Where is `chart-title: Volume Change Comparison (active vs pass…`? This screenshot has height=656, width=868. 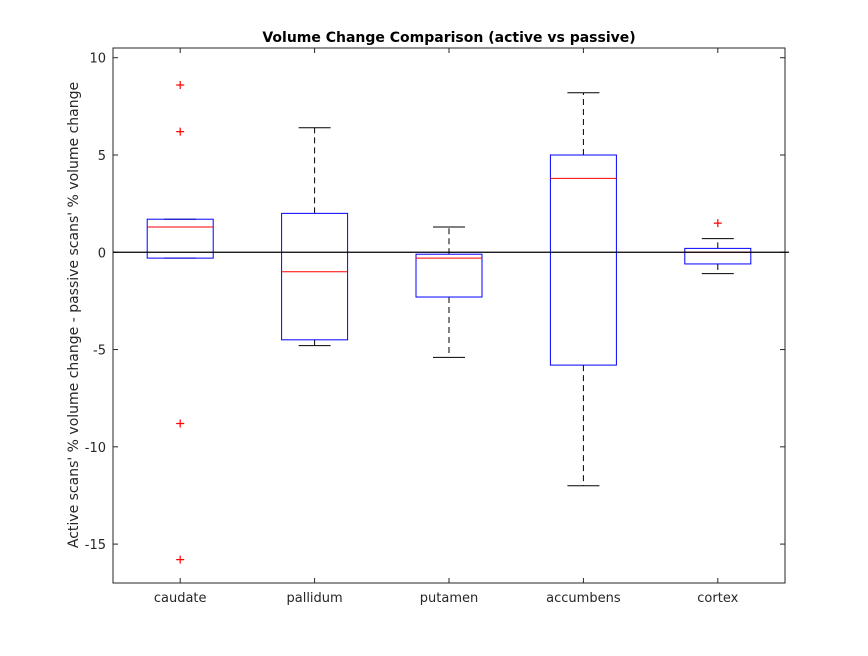 chart-title: Volume Change Comparison (active vs pass… is located at coordinates (448, 38).